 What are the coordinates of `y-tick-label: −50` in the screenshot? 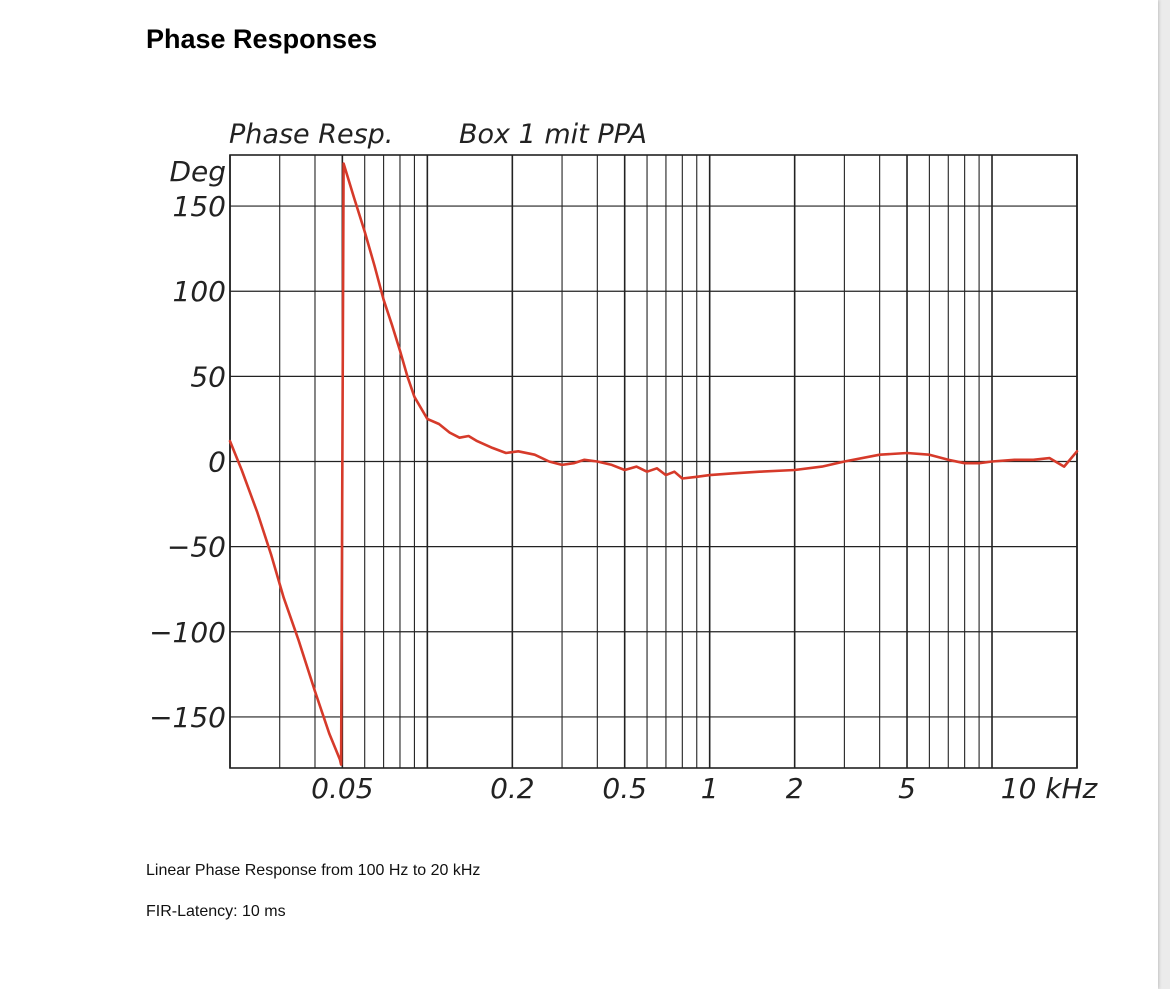 It's located at (196, 547).